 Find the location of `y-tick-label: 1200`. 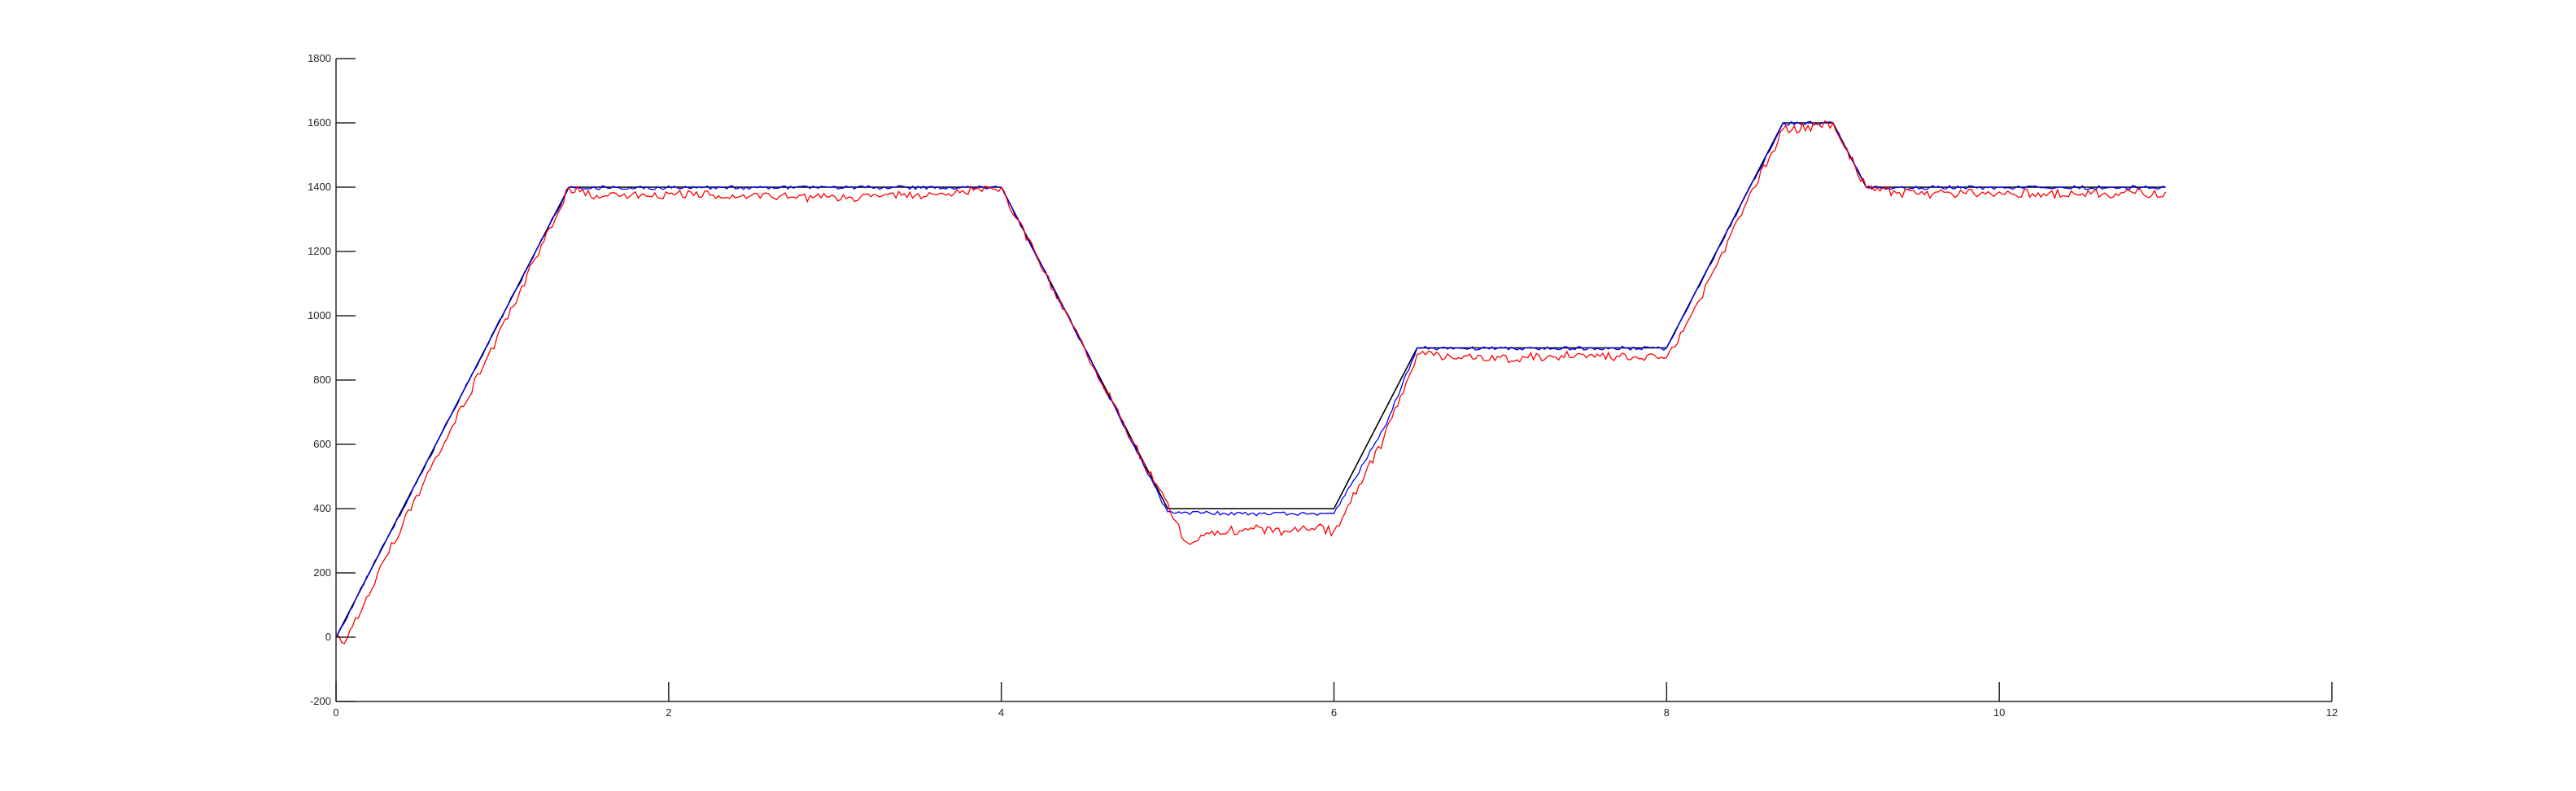

y-tick-label: 1200 is located at coordinates (319, 251).